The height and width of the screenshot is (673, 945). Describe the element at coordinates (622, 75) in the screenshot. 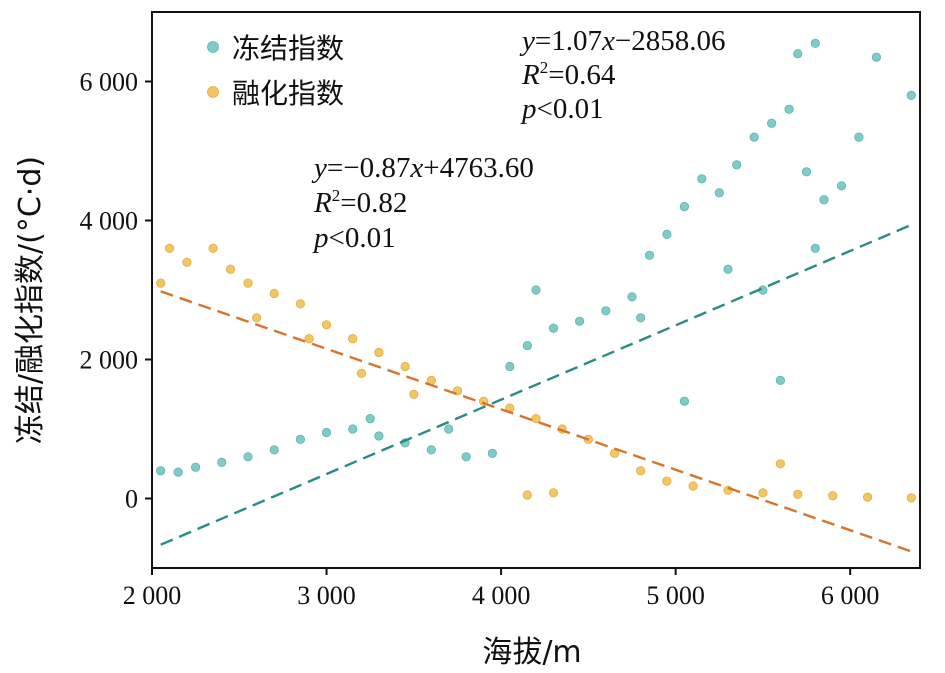

I see `annotation-freezing-fit: y=1.07x−2858.06 R2=0.64 p<0.01` at that location.